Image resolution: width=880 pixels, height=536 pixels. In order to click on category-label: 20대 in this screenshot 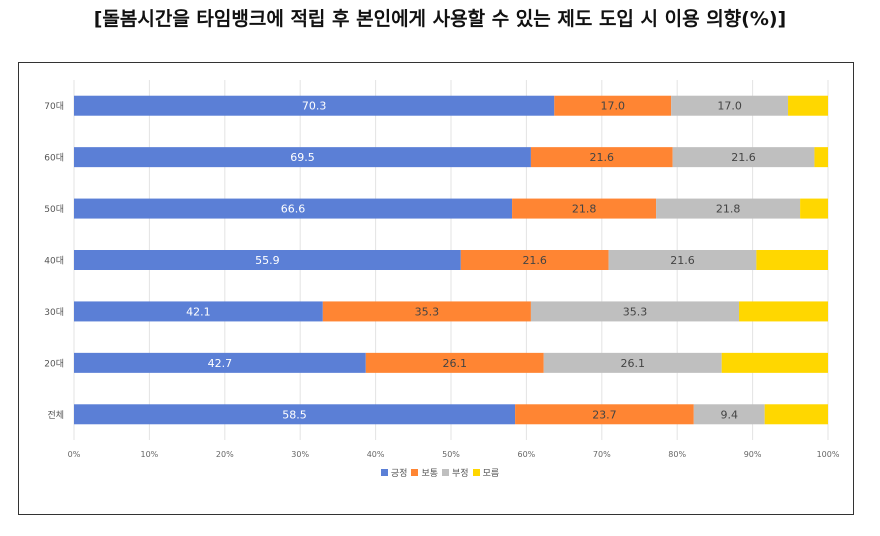, I will do `click(54, 363)`.